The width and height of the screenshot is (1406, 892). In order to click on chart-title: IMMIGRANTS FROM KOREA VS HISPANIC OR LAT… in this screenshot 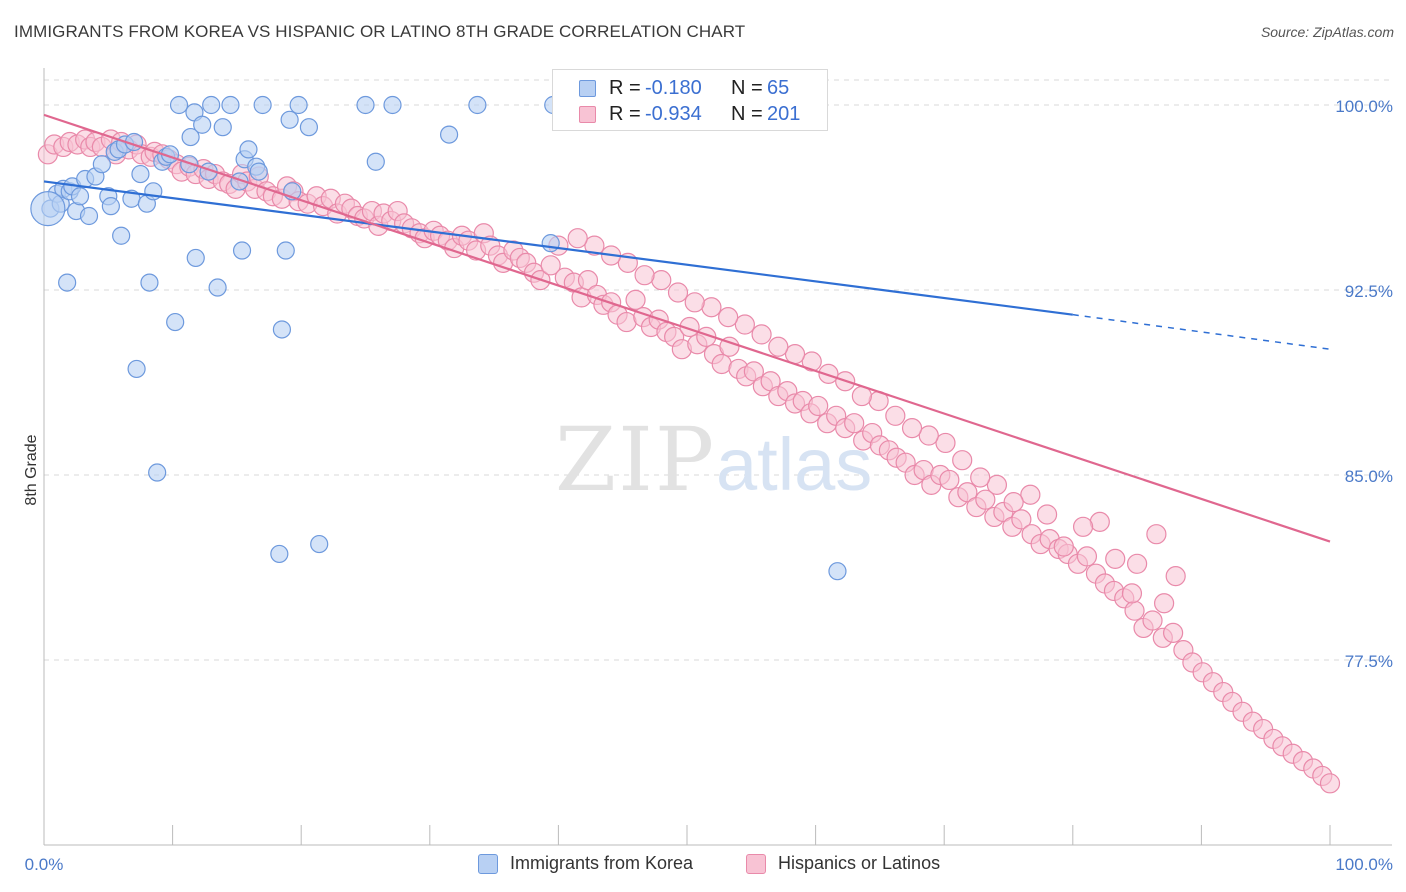, I will do `click(380, 31)`.